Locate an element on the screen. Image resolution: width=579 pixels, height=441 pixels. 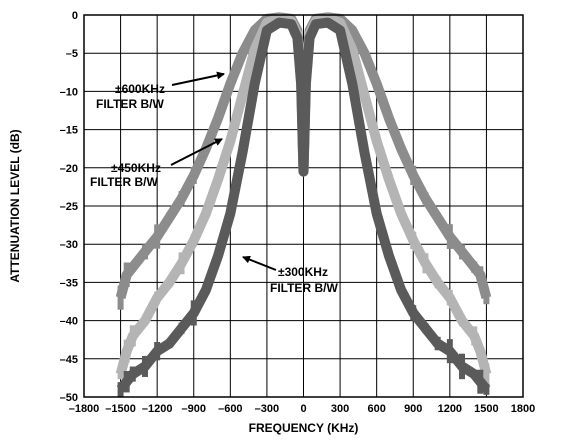
annotation-450khz-line1: ±450KHz is located at coordinates (136, 168).